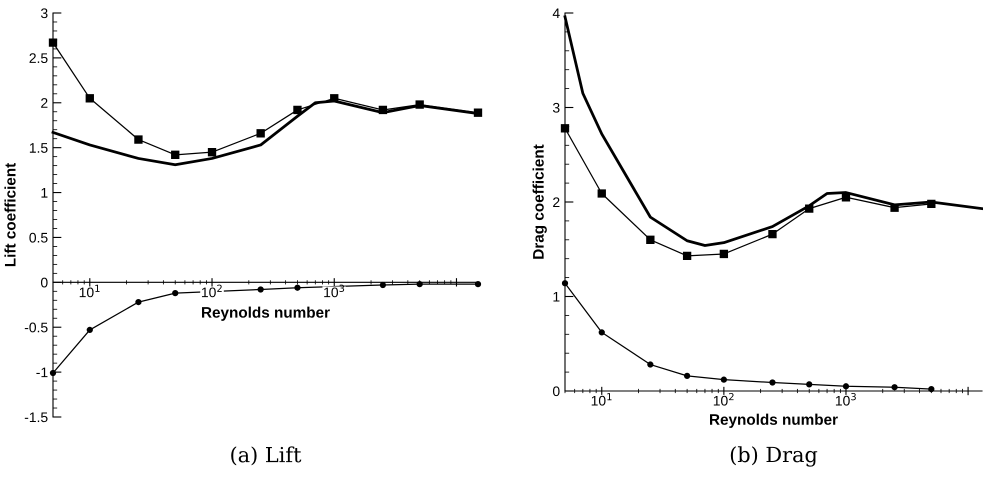 The height and width of the screenshot is (483, 983). What do you see at coordinates (36, 327) in the screenshot?
I see `y-tick-label: -0.5` at bounding box center [36, 327].